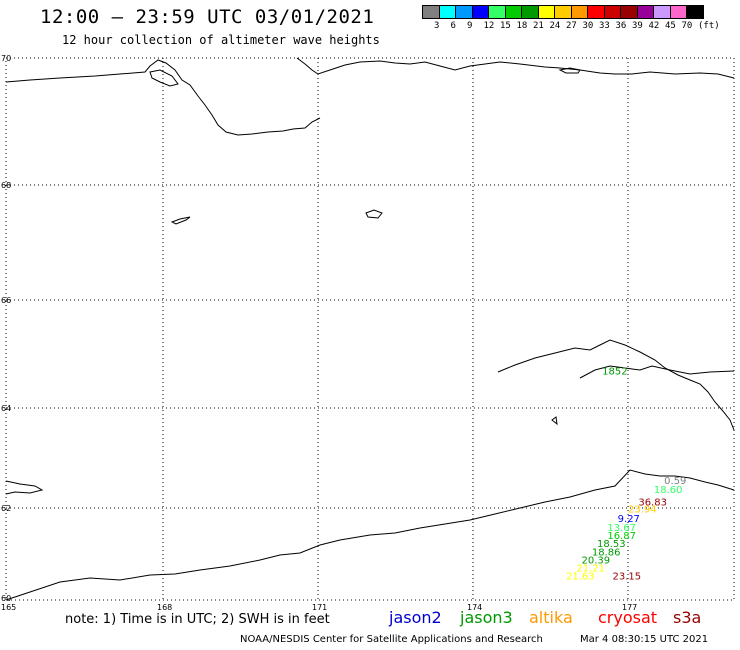  Describe the element at coordinates (6, 408) in the screenshot. I see `lat-label: 64` at that location.